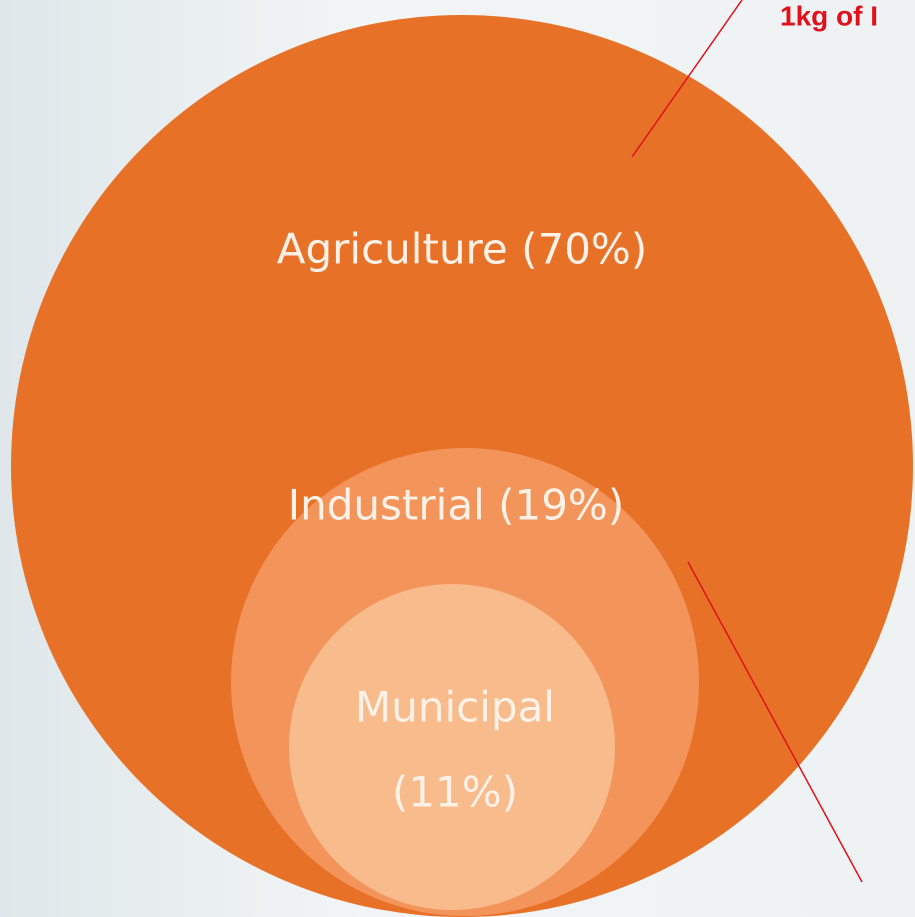  What do you see at coordinates (462, 249) in the screenshot?
I see `agriculture-label: Agriculture (70%)` at bounding box center [462, 249].